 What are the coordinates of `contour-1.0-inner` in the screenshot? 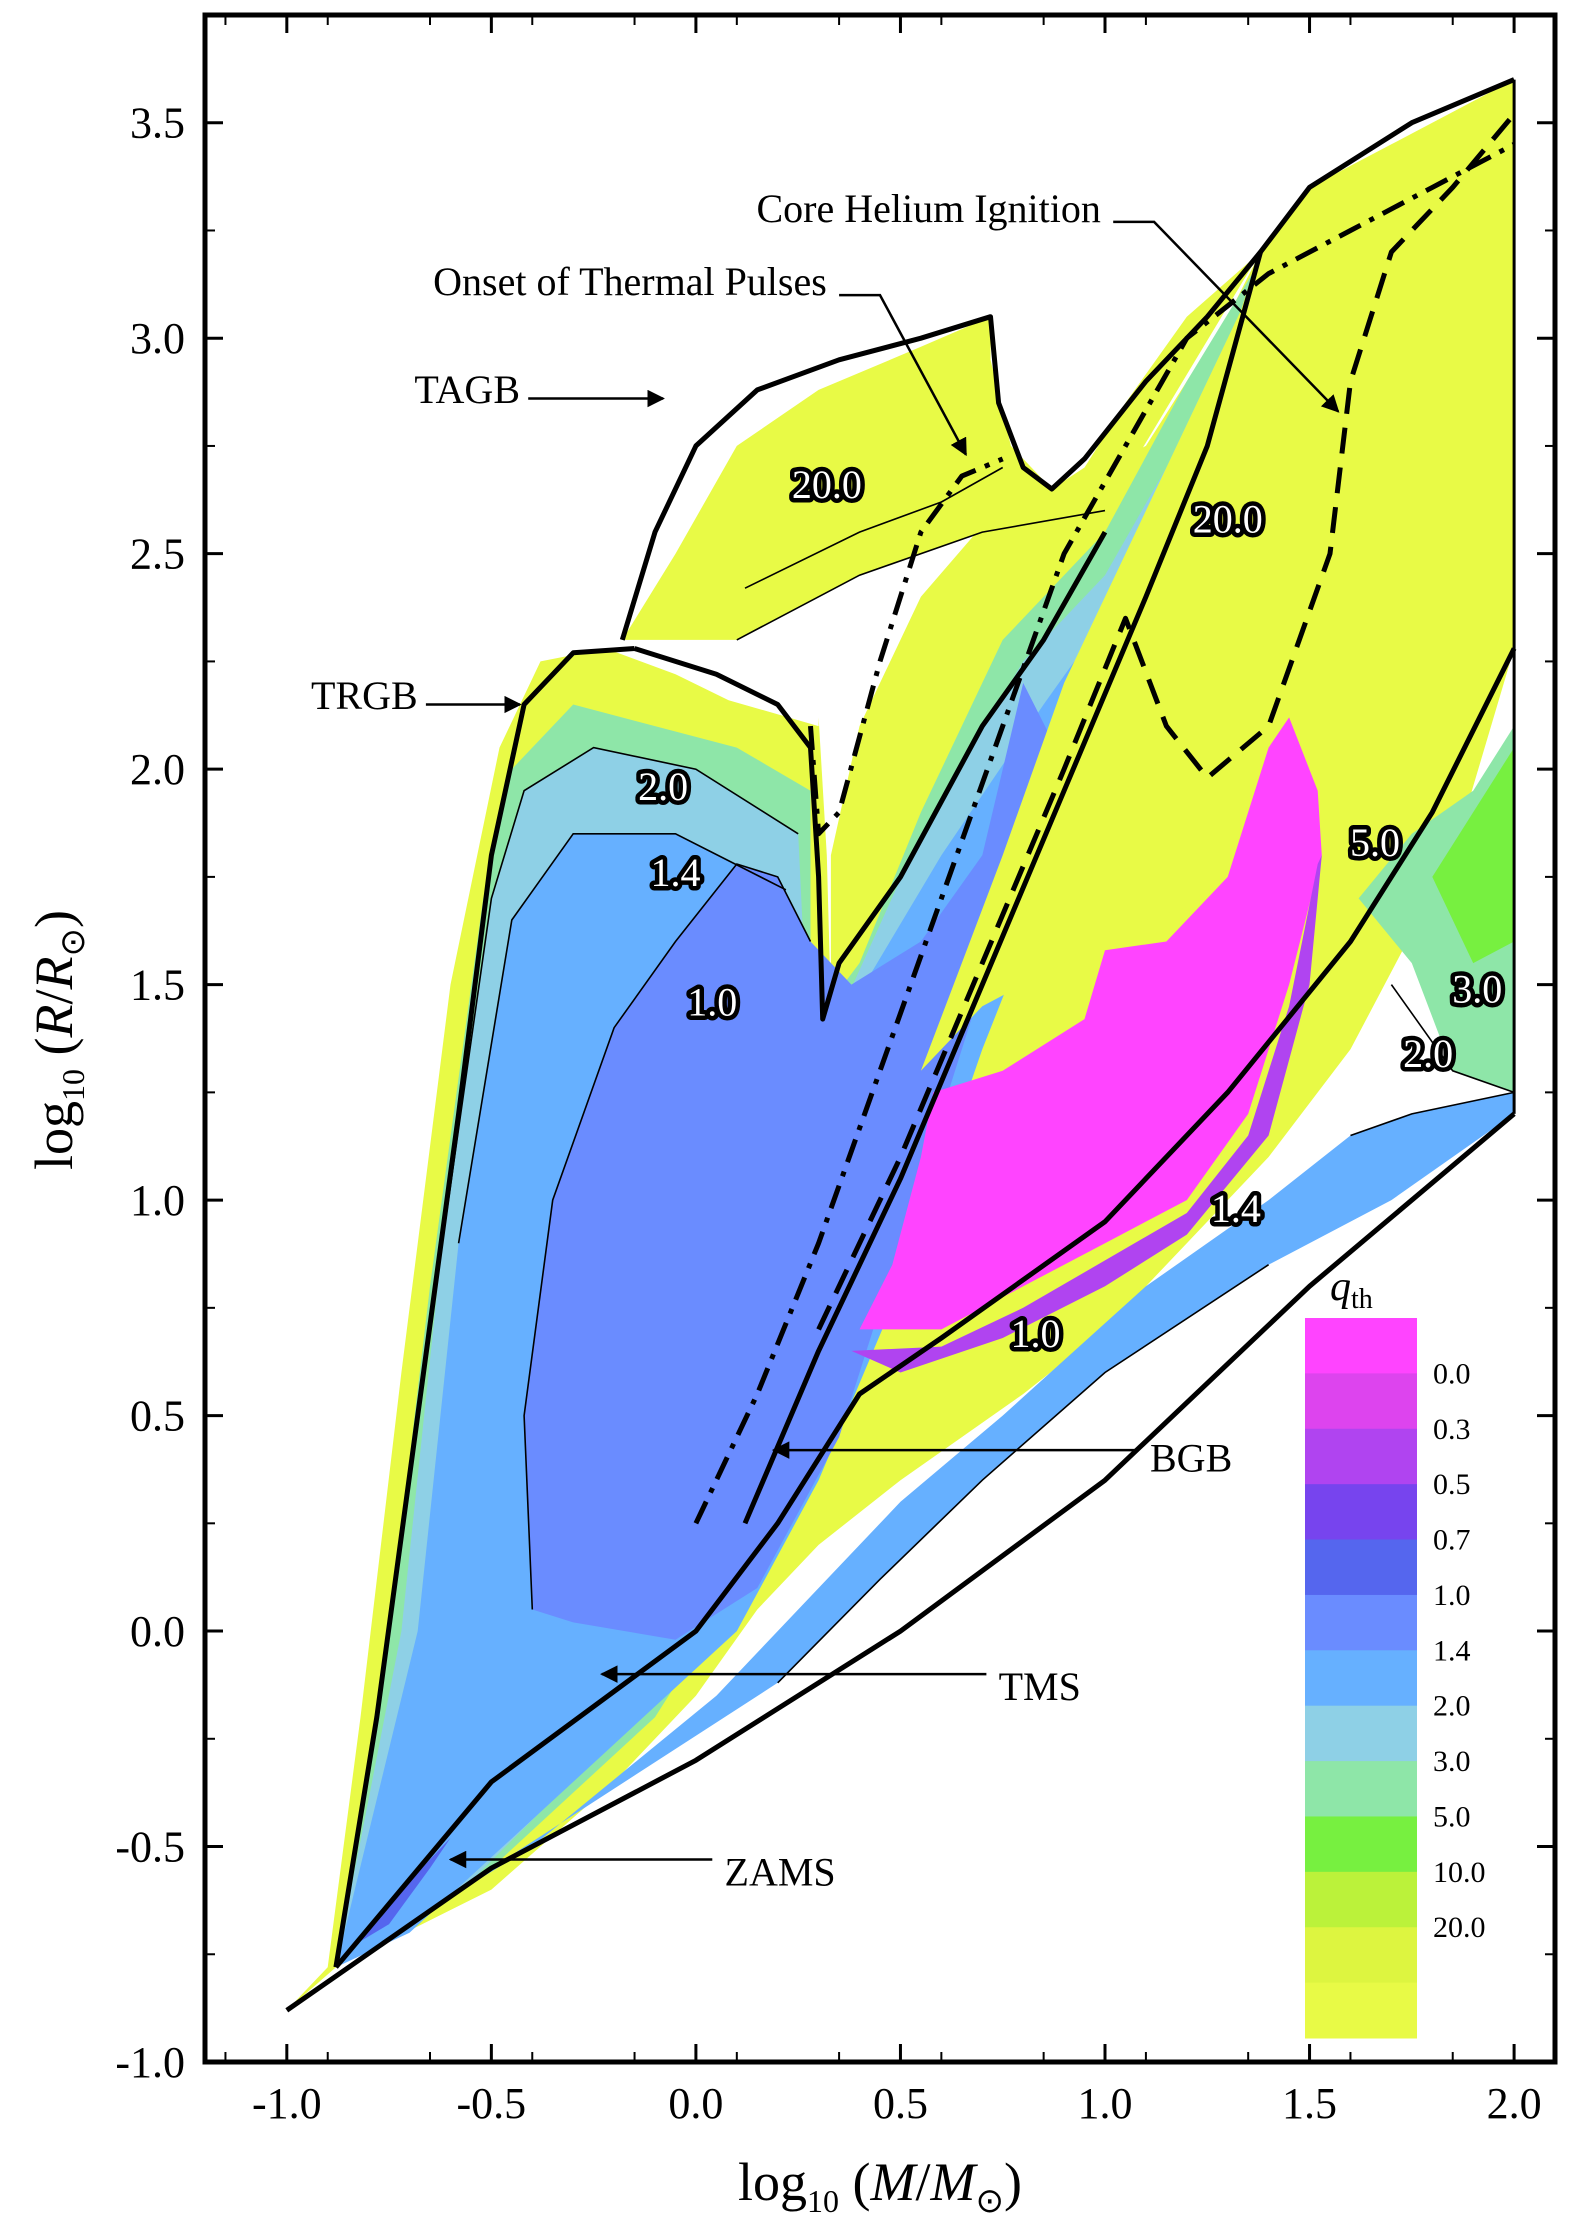 It's located at (667, 1236).